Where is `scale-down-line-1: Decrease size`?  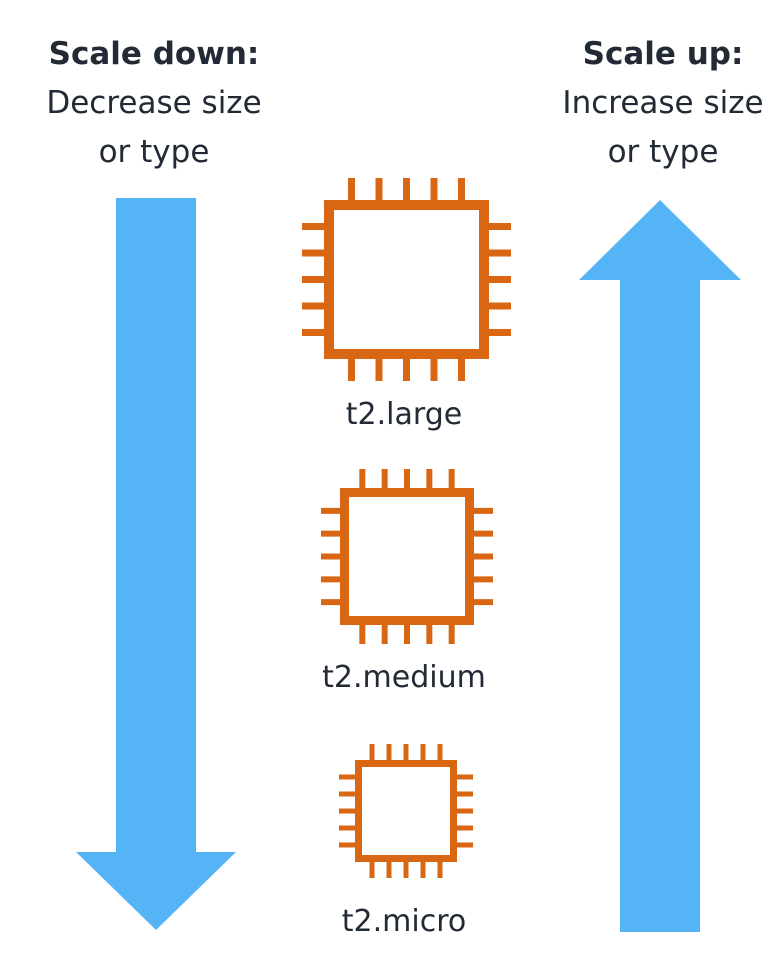
scale-down-line-1: Decrease size is located at coordinates (154, 103).